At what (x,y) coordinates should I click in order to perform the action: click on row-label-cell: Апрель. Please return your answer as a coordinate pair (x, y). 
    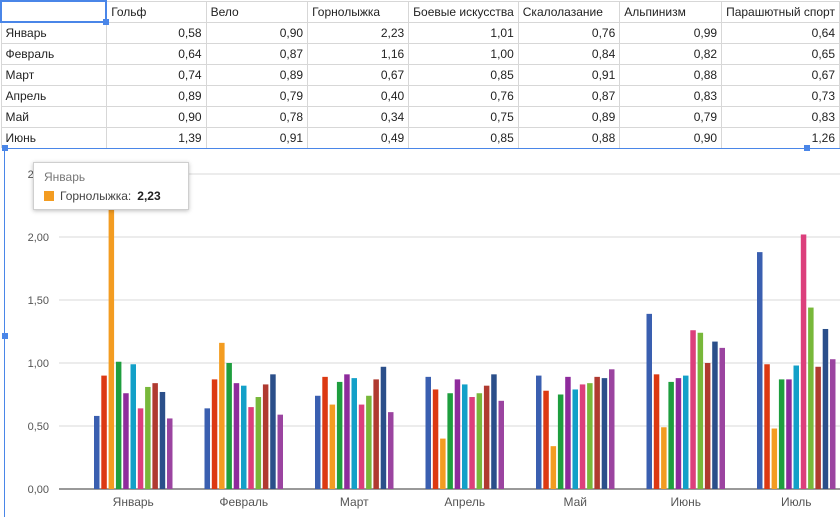
    Looking at the image, I should click on (53, 95).